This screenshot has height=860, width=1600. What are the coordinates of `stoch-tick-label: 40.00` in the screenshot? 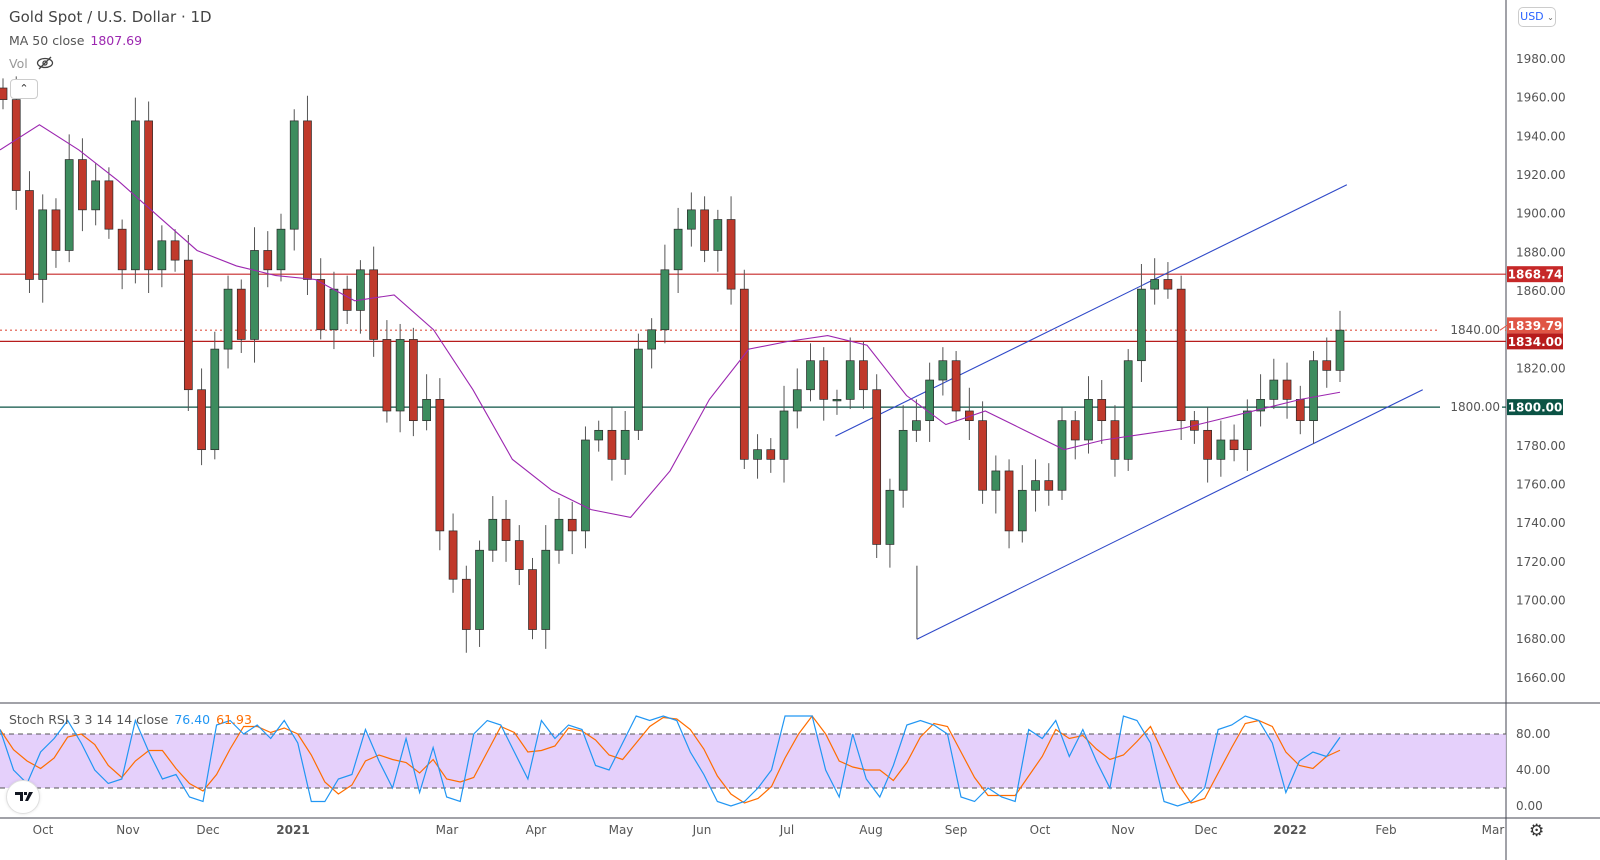 It's located at (1533, 770).